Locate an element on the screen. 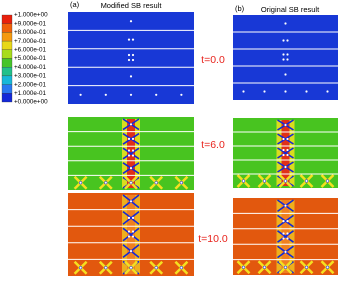 This screenshot has height=281, width=354. legend-label: +9.000e-01 is located at coordinates (30, 23).